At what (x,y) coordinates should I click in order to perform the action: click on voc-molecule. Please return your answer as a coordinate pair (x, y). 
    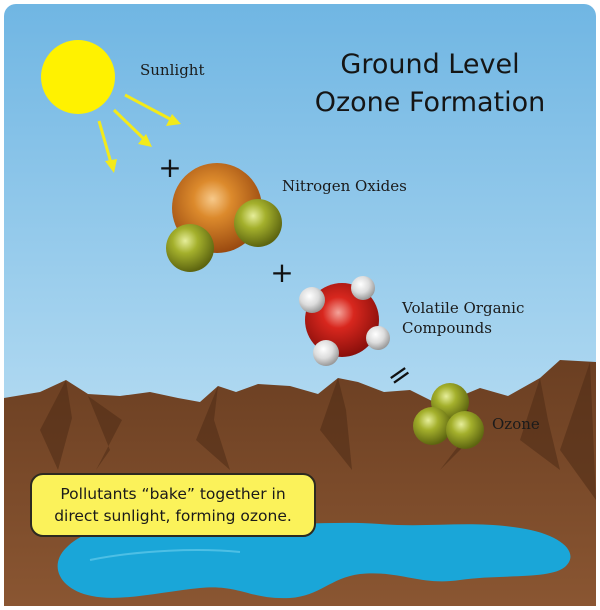
    Looking at the image, I should click on (344, 321).